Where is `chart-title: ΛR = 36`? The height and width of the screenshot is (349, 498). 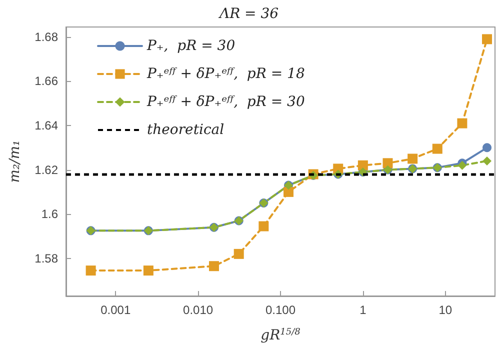
chart-title: ΛR = 36 is located at coordinates (248, 14).